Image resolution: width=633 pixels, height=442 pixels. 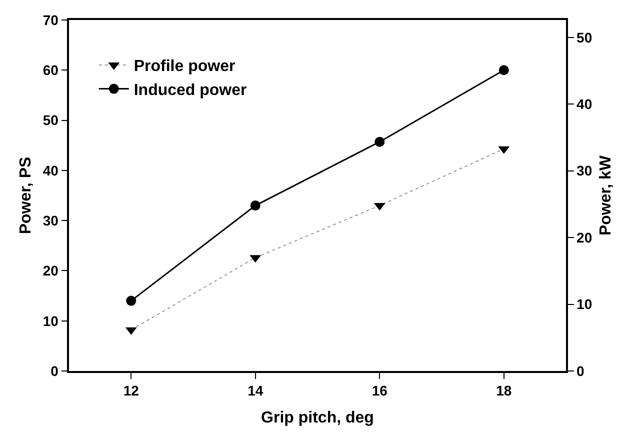 What do you see at coordinates (606, 195) in the screenshot?
I see `y2-axis-title: Power, kW` at bounding box center [606, 195].